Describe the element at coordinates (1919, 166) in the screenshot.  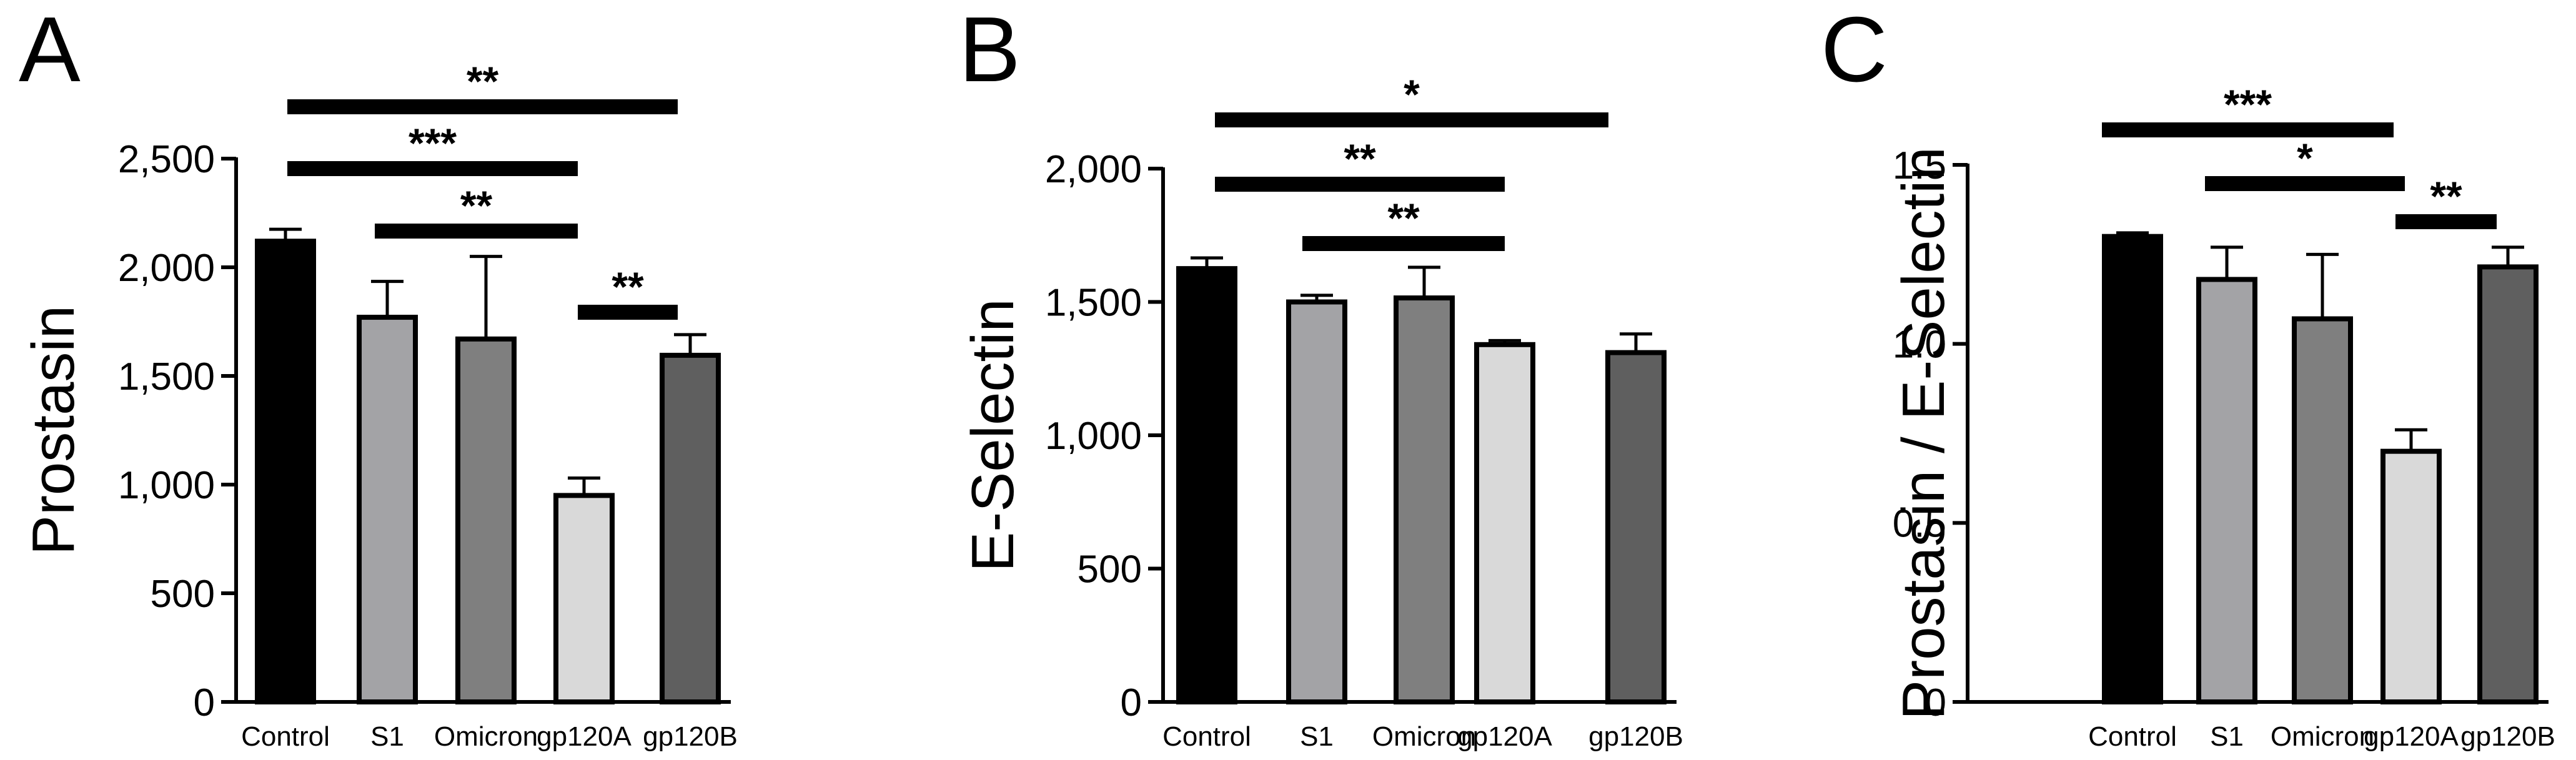
I see `y-tick-label: 1.5` at that location.